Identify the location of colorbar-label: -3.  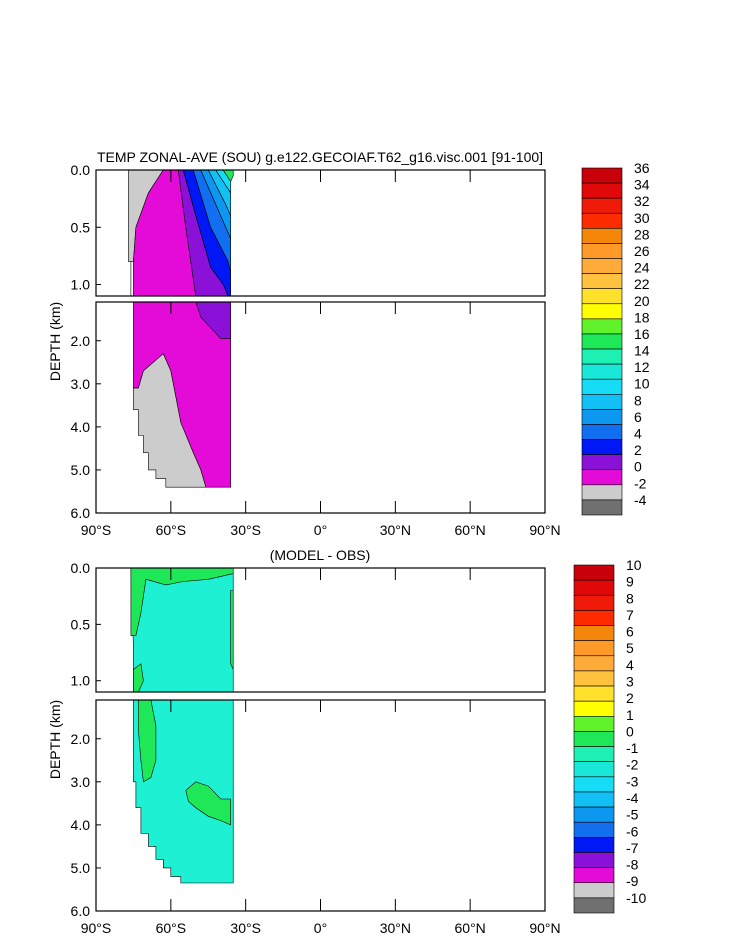
(632, 781).